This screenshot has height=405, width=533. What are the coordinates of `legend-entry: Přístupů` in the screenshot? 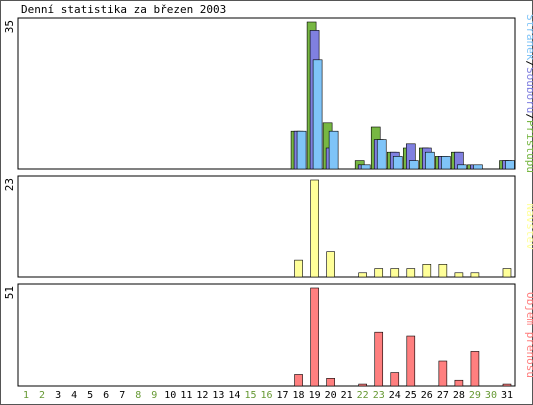 It's located at (528, 146).